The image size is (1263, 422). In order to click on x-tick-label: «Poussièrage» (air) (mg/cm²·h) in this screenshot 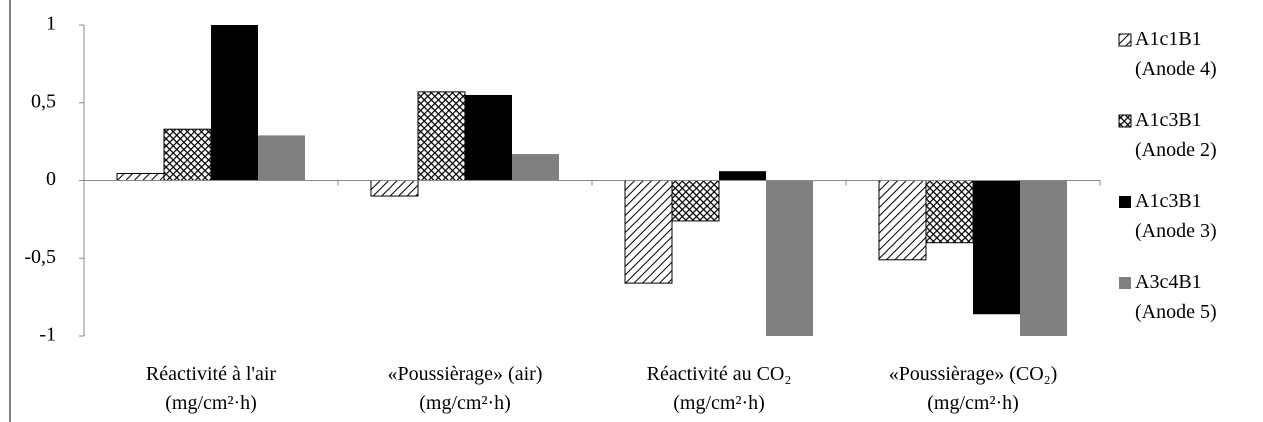, I will do `click(465, 388)`.